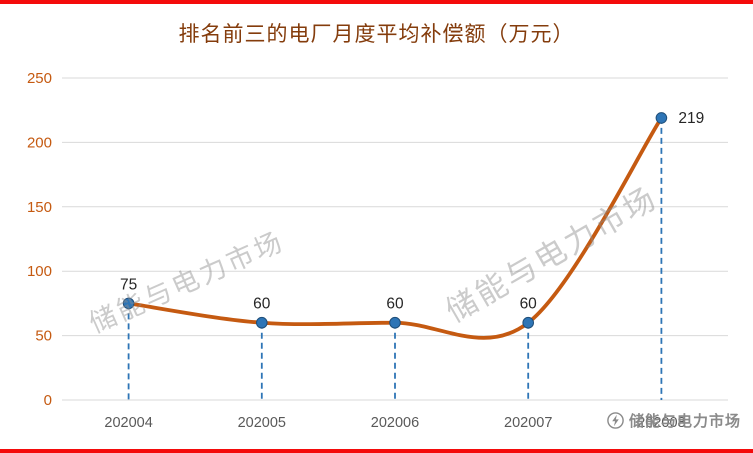  I want to click on chart-title: 排名前三的电厂月度平均补偿额（万元）, so click(376, 34).